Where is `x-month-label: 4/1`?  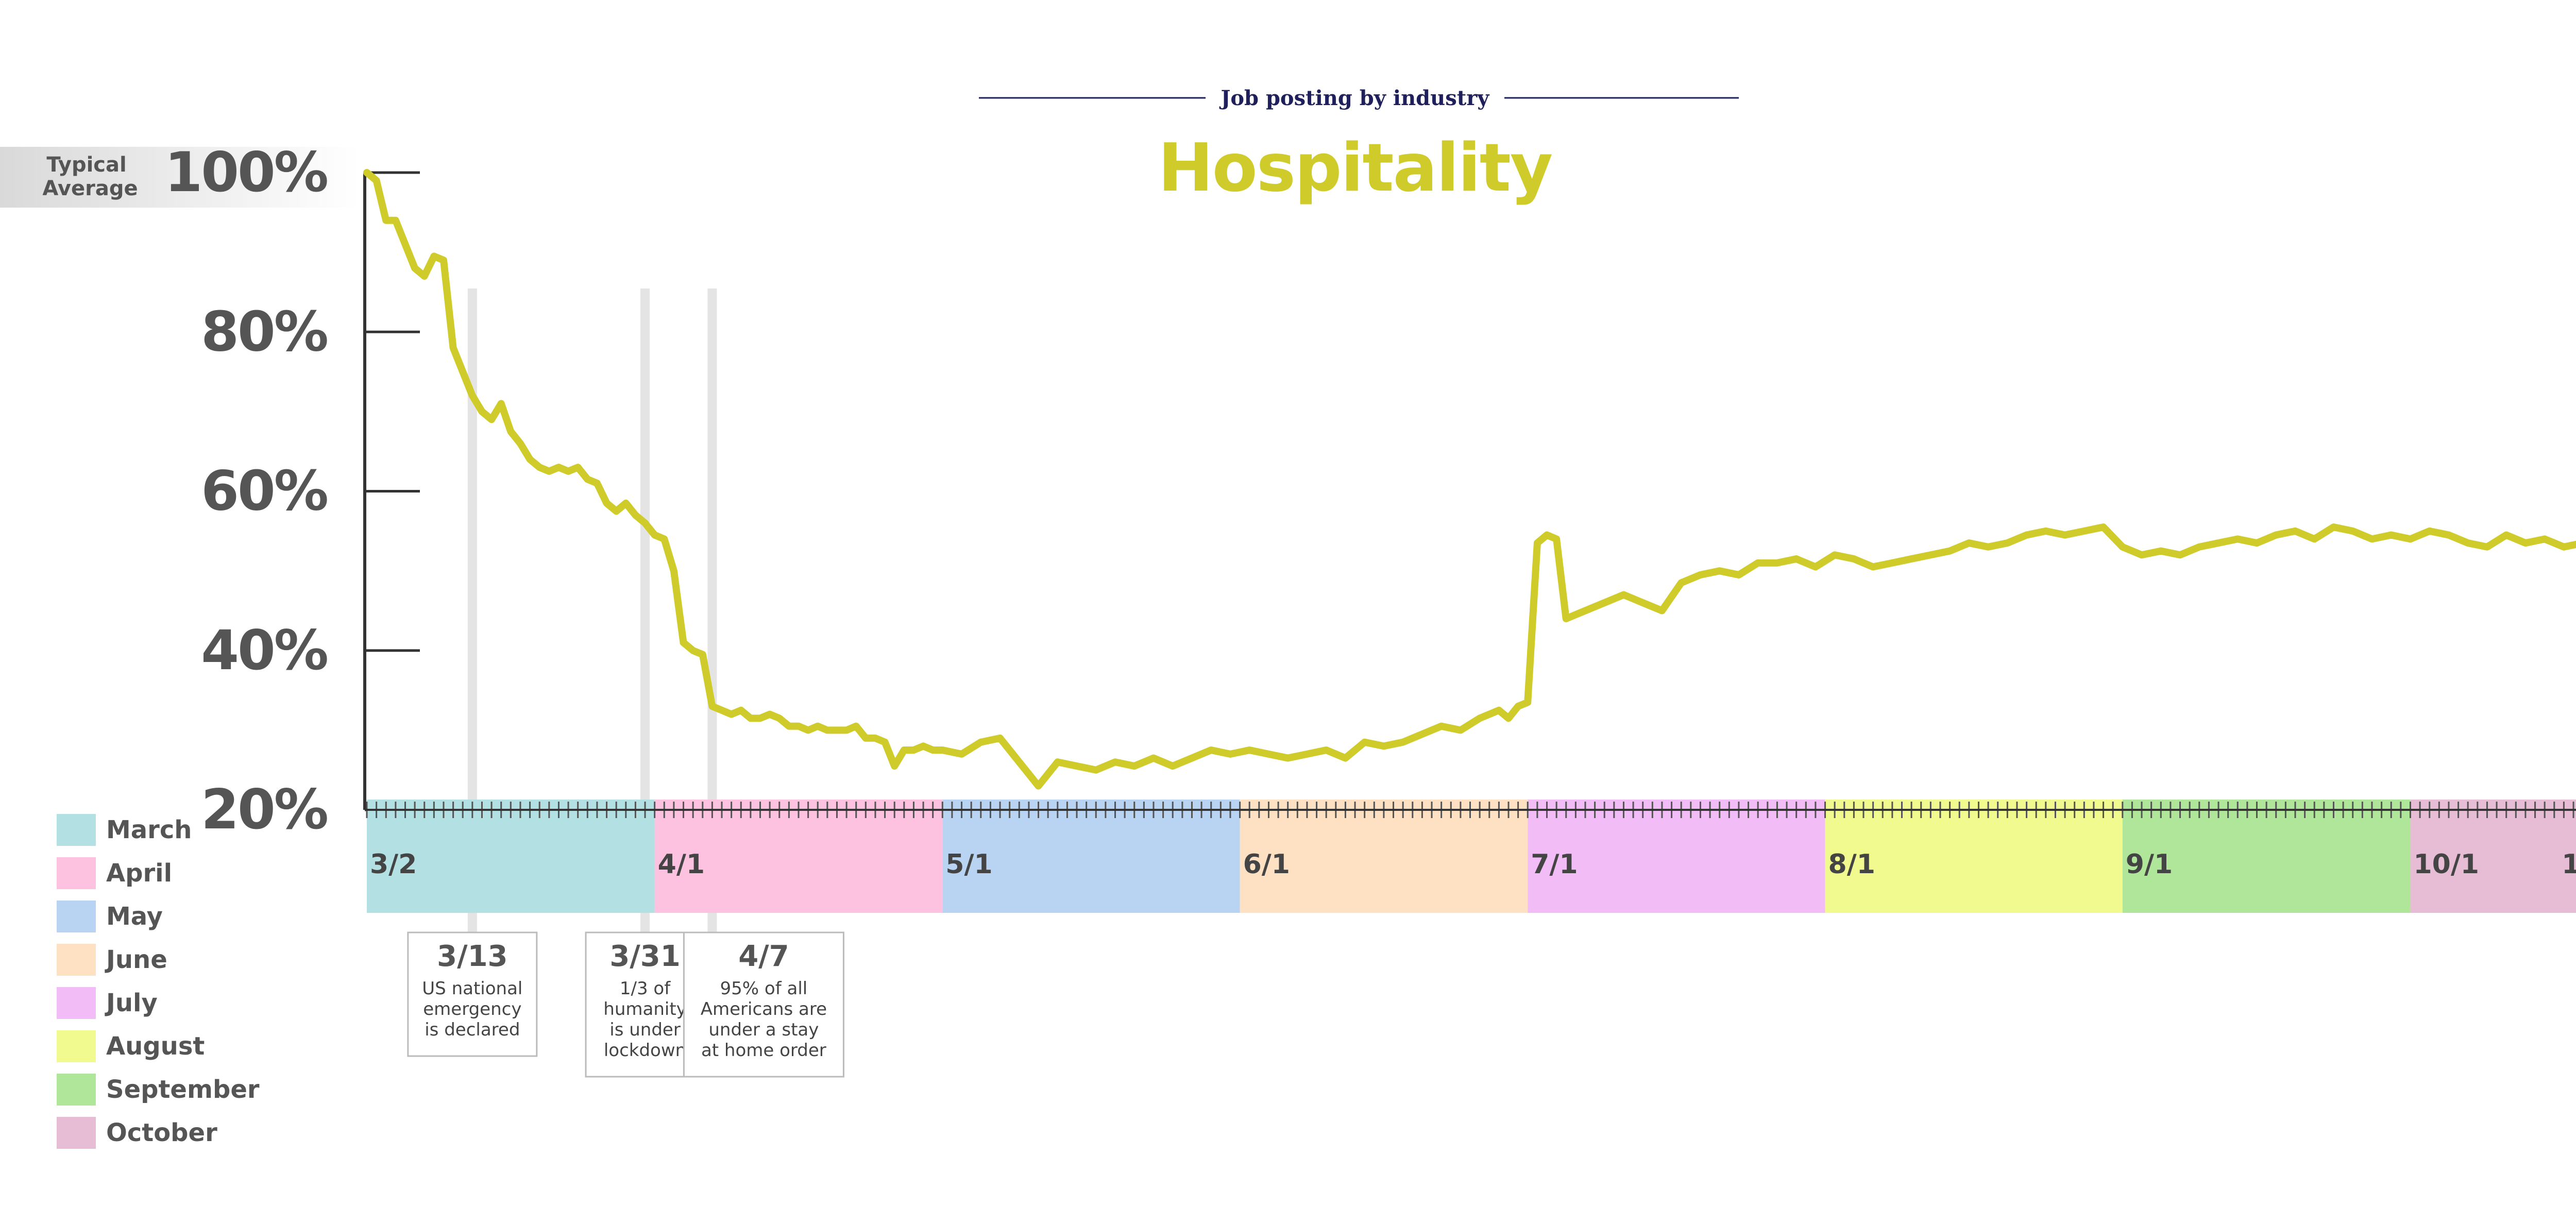
x-month-label: 4/1 is located at coordinates (681, 864).